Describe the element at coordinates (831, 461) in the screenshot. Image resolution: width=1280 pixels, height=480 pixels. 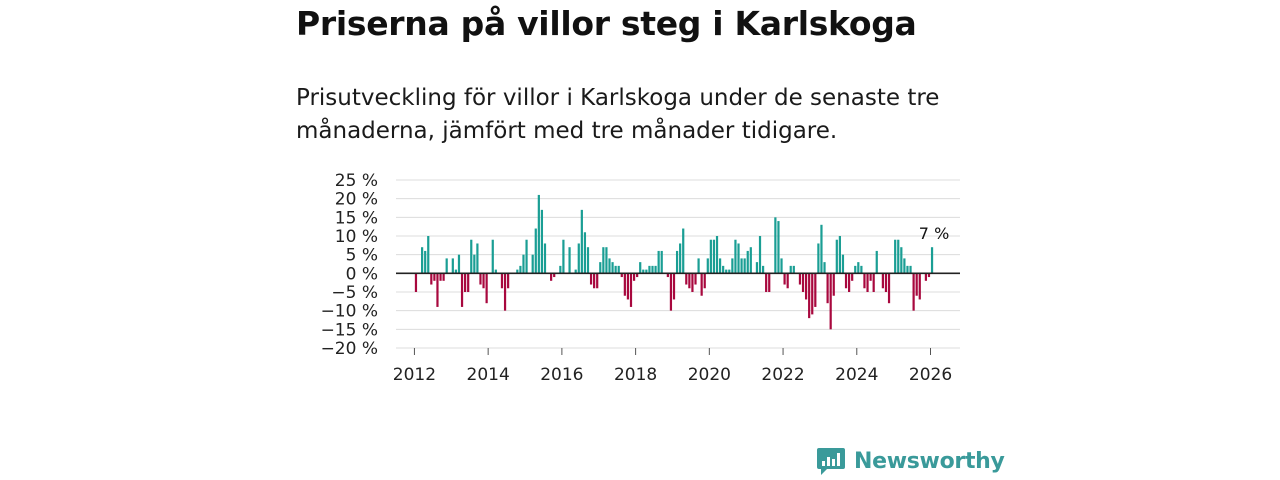
I see `newsworthy-logo-icon` at that location.